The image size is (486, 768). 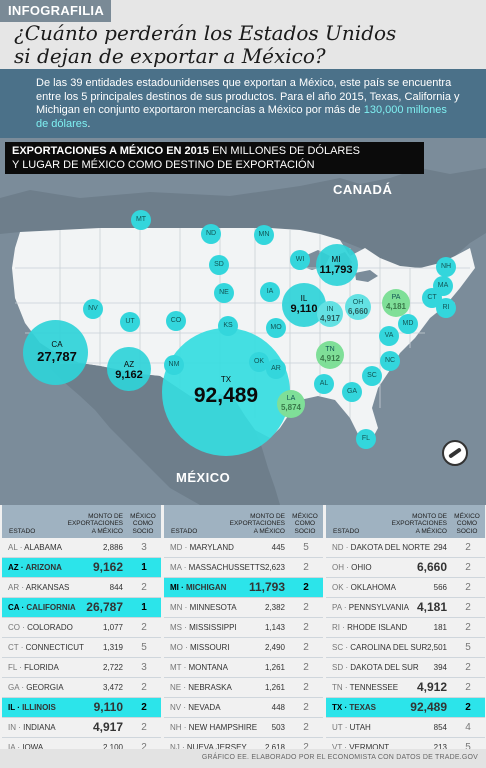 I want to click on tag-ga: GA, so click(x=352, y=392).